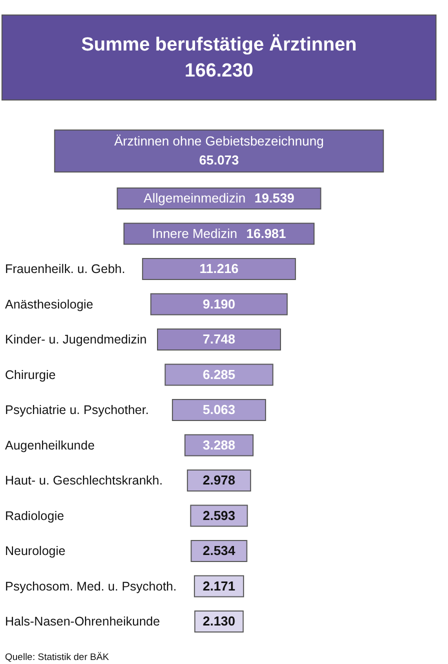 This screenshot has height=664, width=448. What do you see at coordinates (219, 71) in the screenshot?
I see `data-label: 166.230` at bounding box center [219, 71].